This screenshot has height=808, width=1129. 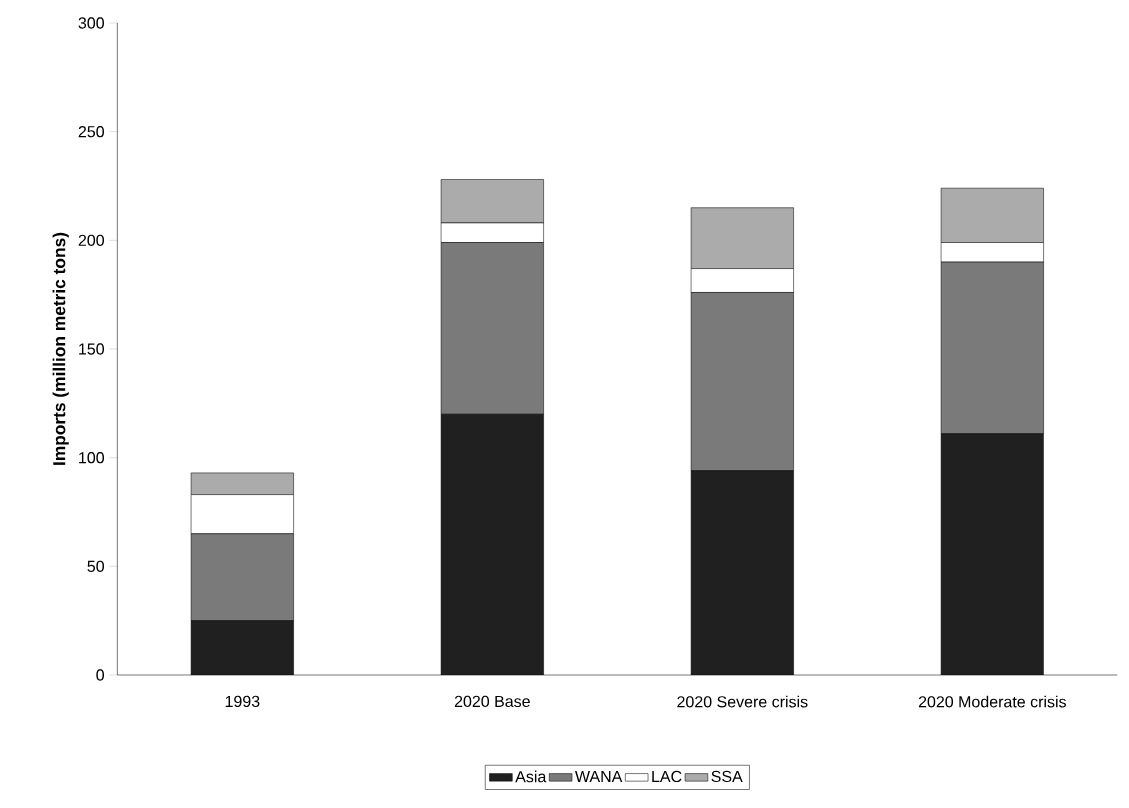 I want to click on y-tick-label: 150, so click(x=91, y=349).